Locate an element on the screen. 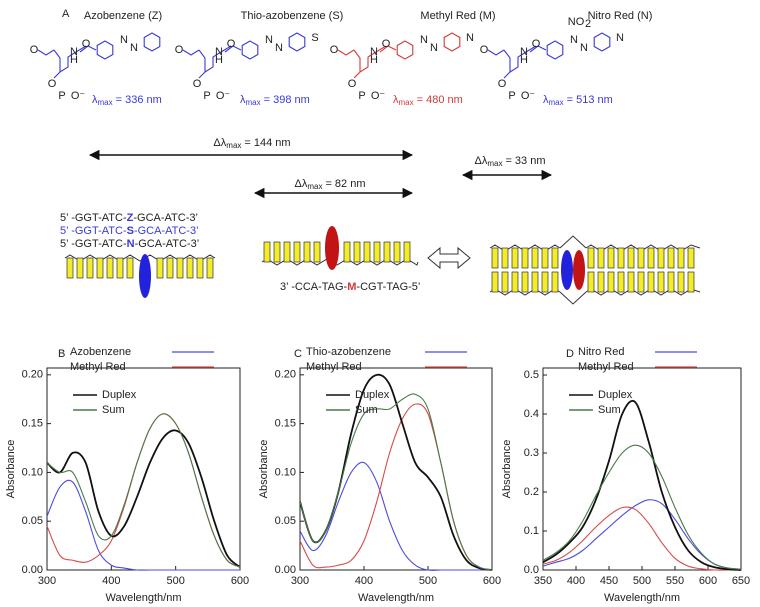 The width and height of the screenshot is (760, 607). text-part: M is located at coordinates (351, 287).